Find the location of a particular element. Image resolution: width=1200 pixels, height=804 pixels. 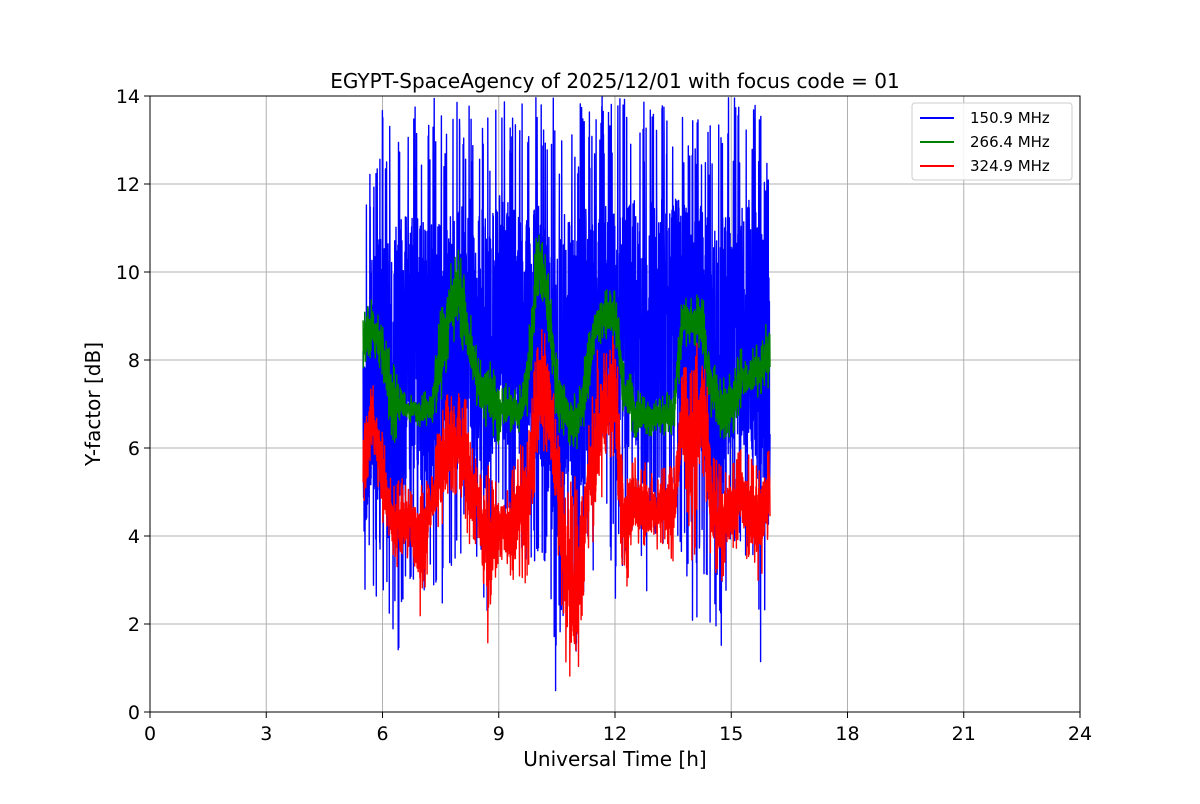

legend-label: 266.4 MHz is located at coordinates (1010, 142).